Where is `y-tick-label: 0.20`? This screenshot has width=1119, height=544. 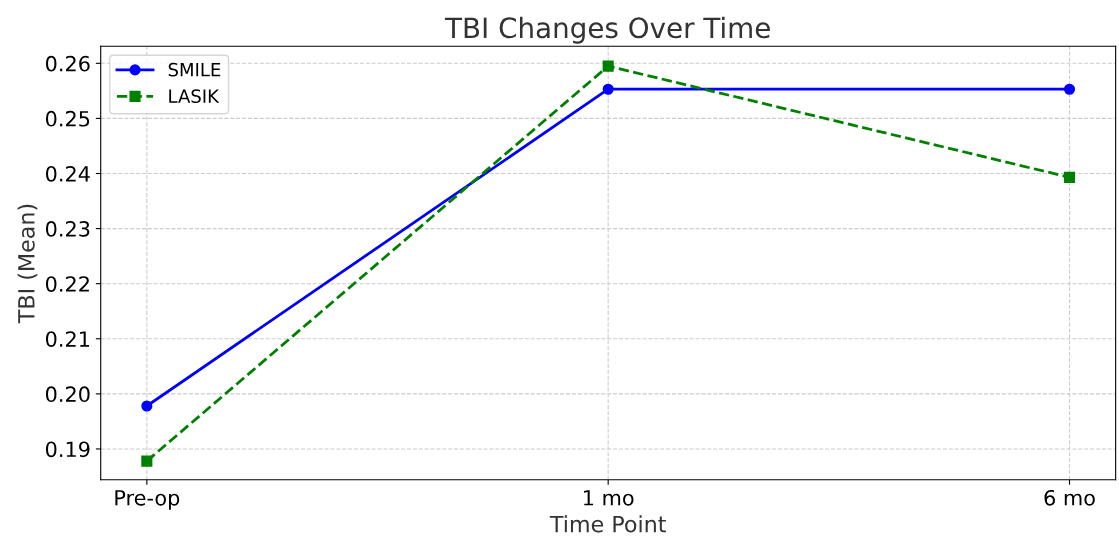
y-tick-label: 0.20 is located at coordinates (67, 394).